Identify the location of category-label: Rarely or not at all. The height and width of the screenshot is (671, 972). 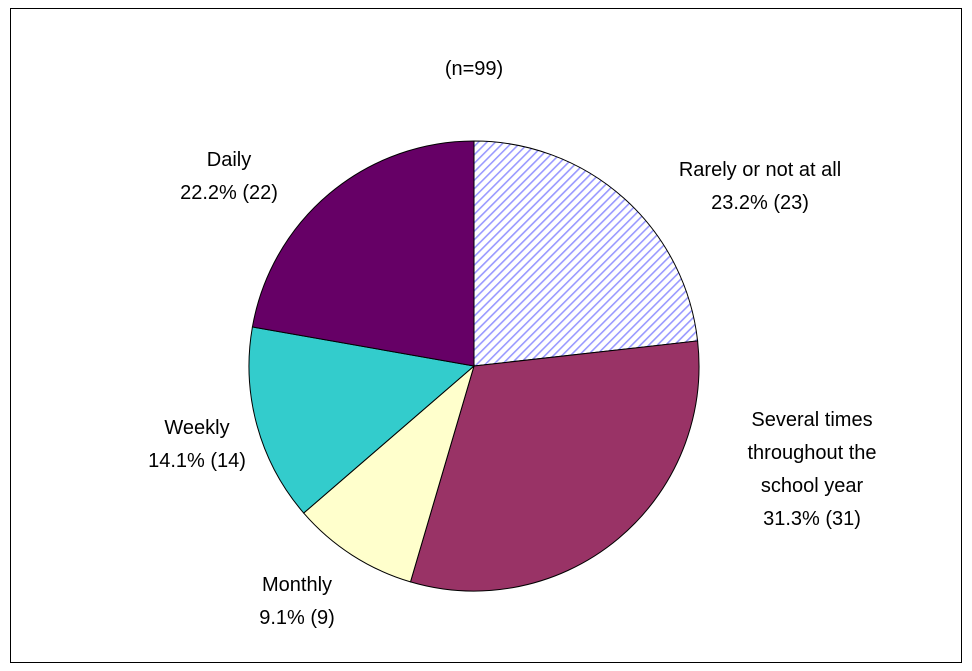
(760, 170).